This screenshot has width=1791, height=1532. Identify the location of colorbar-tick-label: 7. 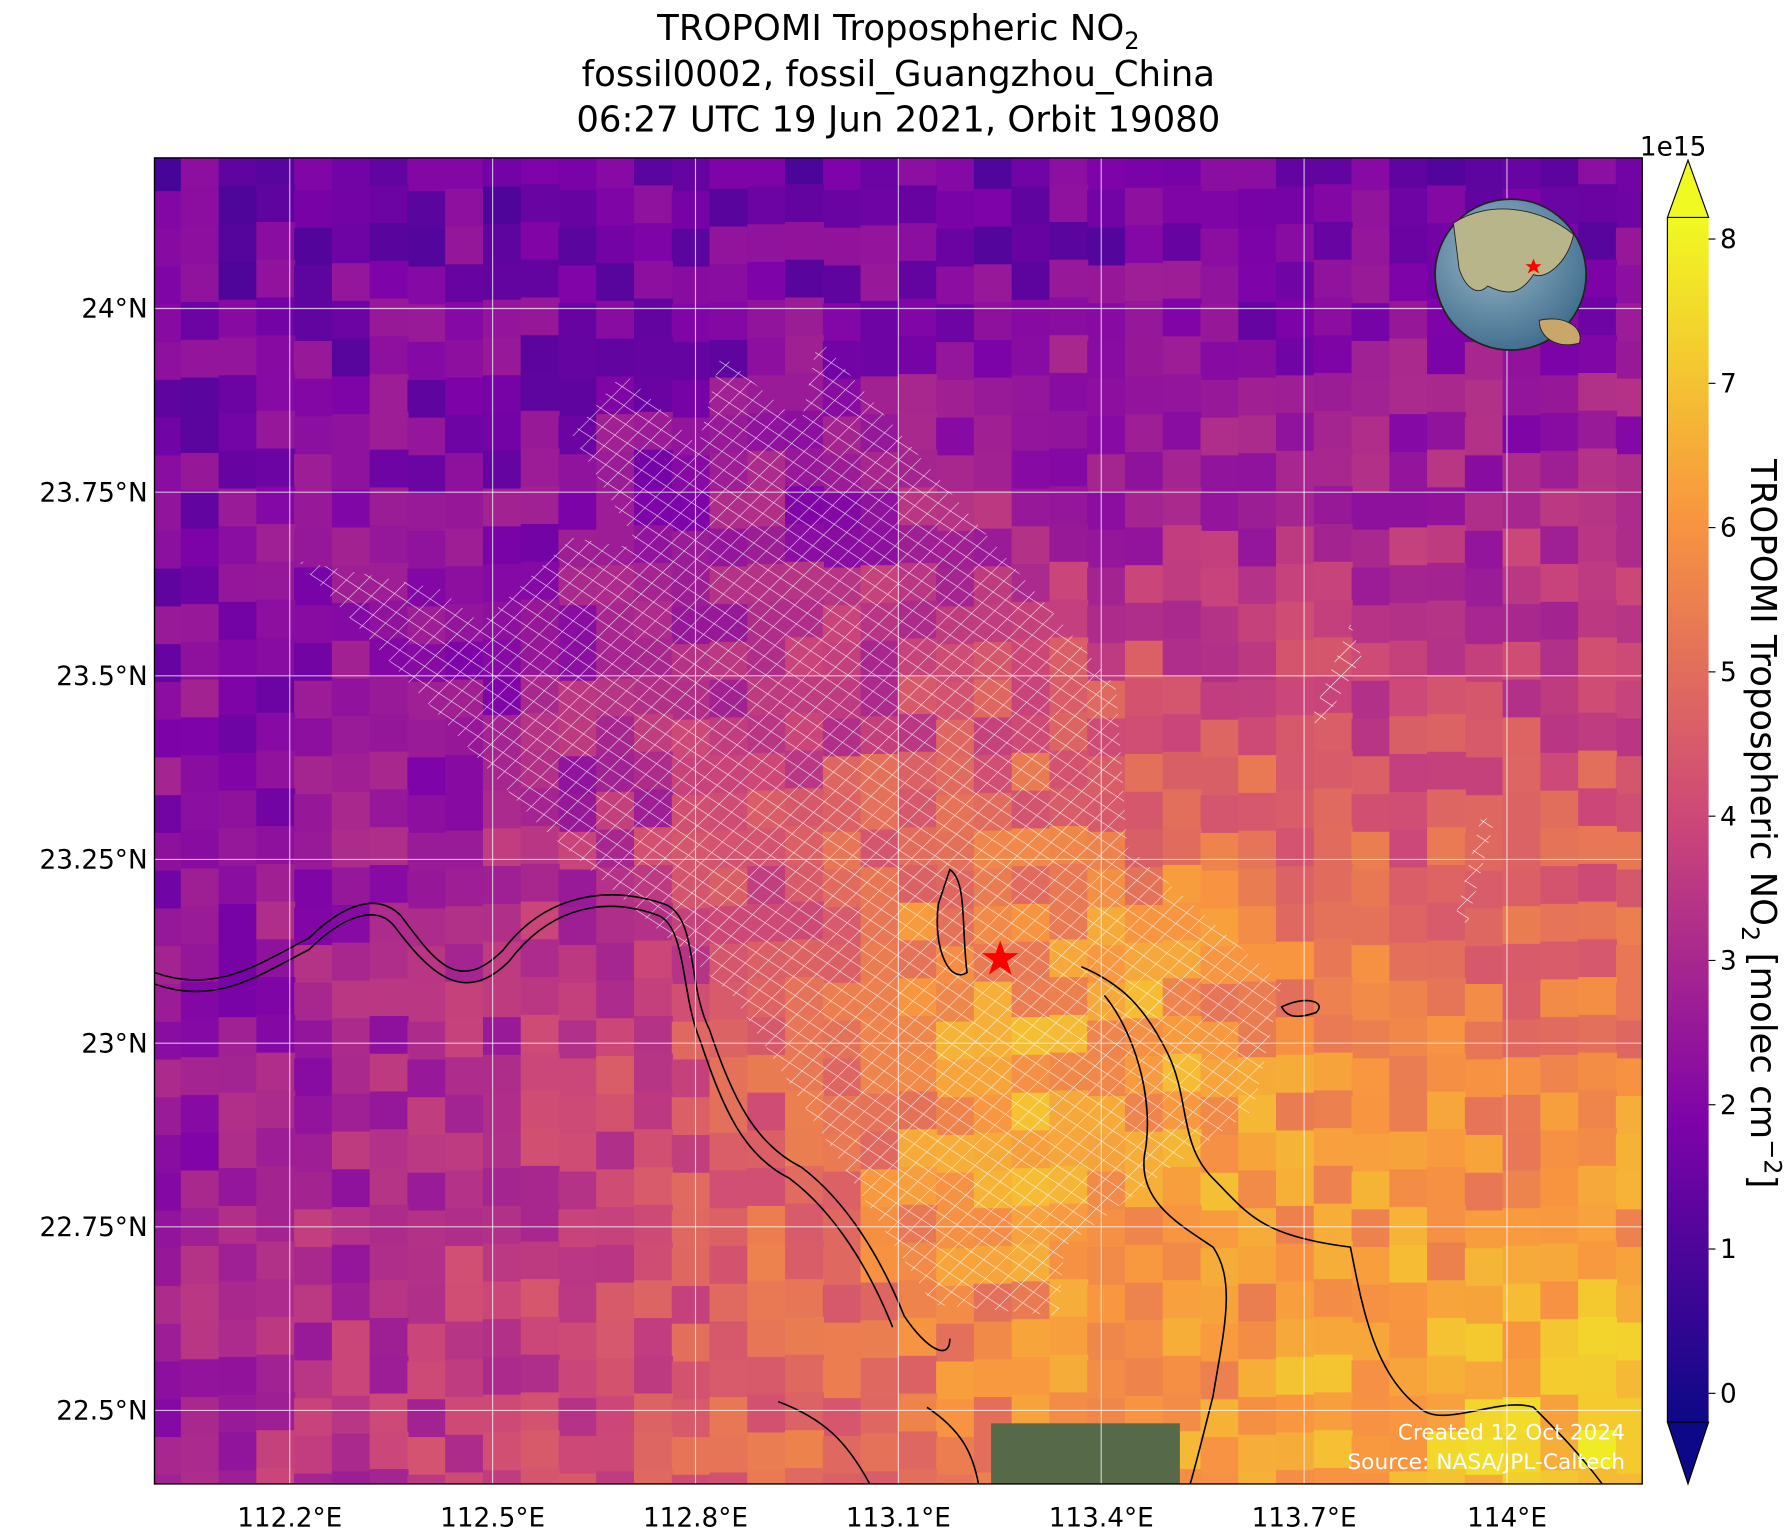
(1728, 384).